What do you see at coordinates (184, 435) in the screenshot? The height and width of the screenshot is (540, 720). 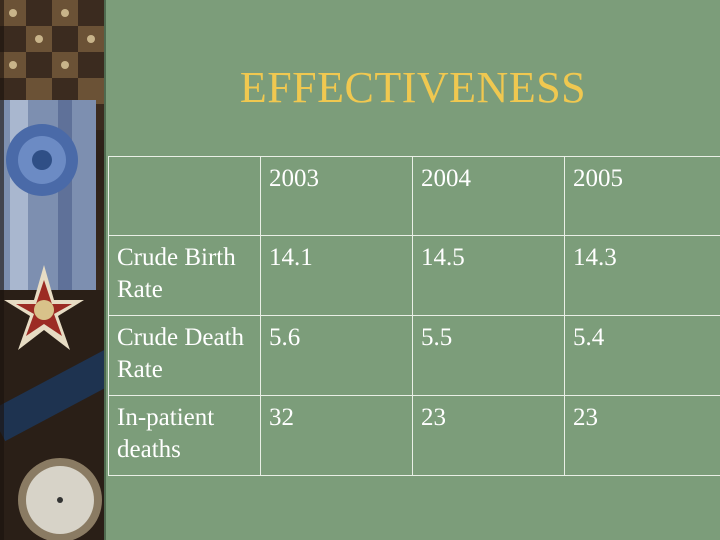 I see `row-label: In-patient deaths` at bounding box center [184, 435].